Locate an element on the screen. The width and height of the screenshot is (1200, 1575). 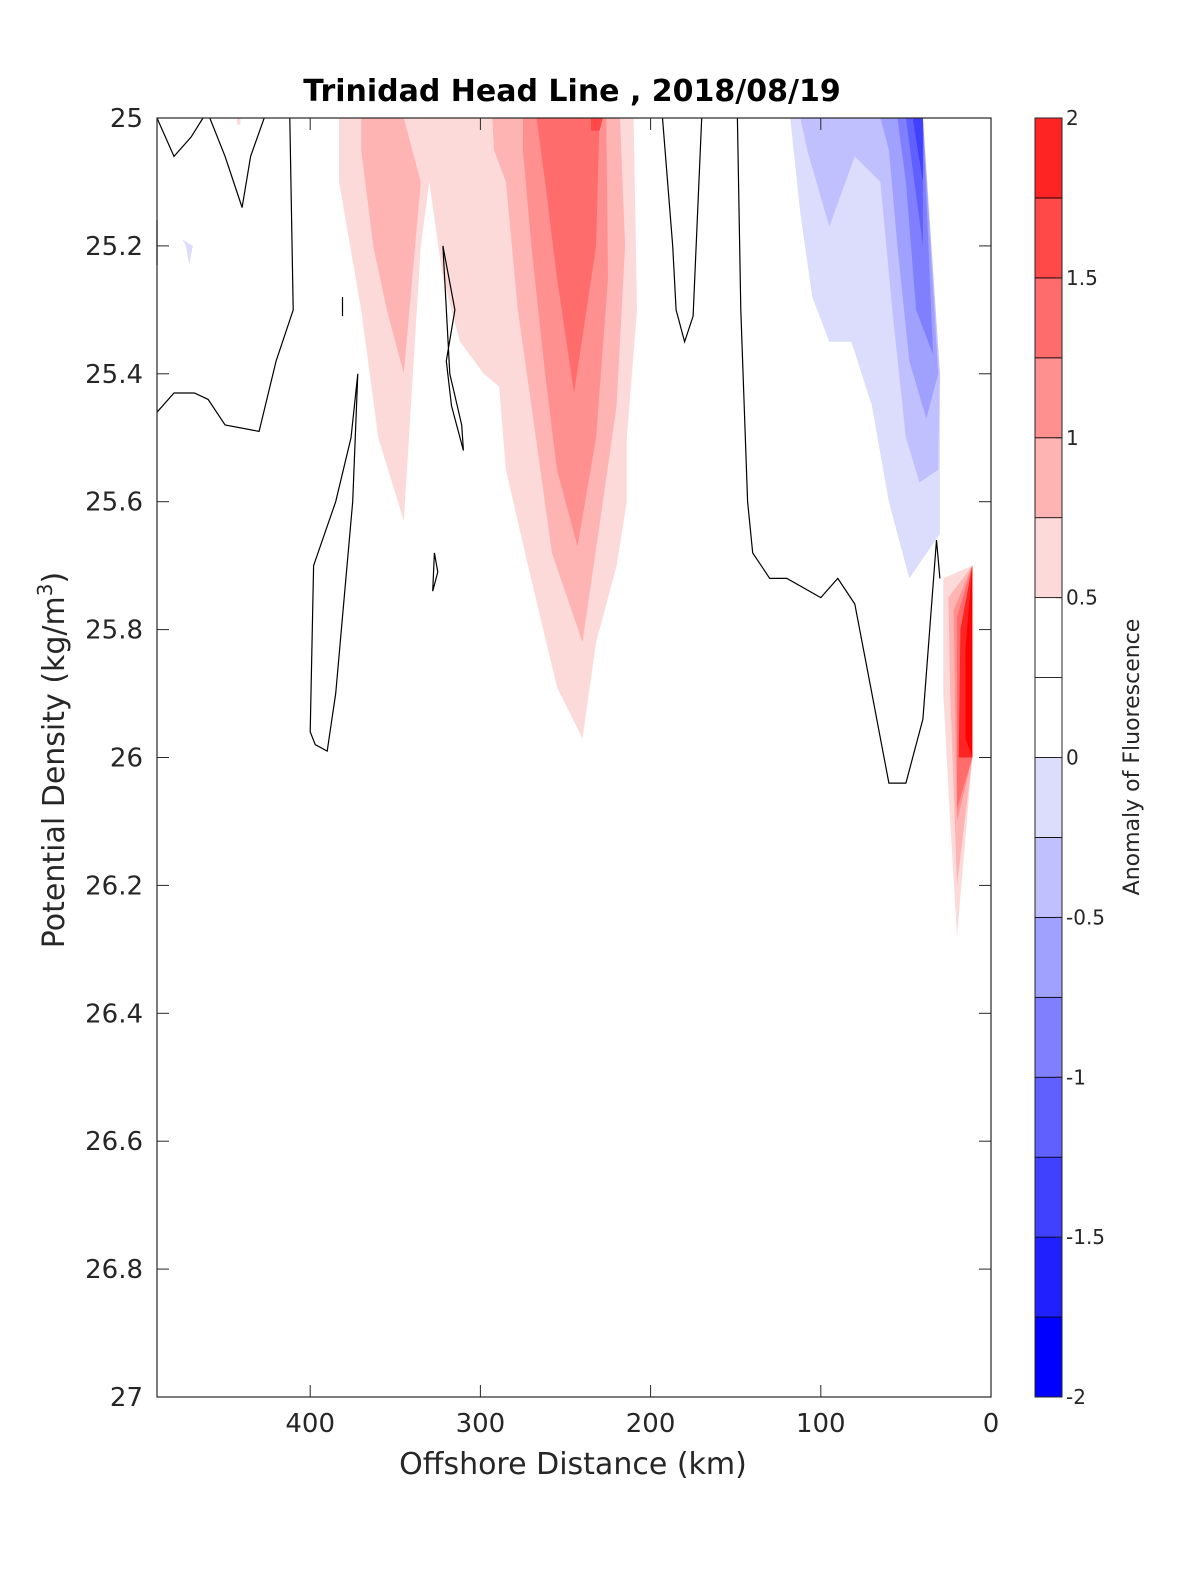
colorbar-tick-label: -1.5 is located at coordinates (1085, 1237).